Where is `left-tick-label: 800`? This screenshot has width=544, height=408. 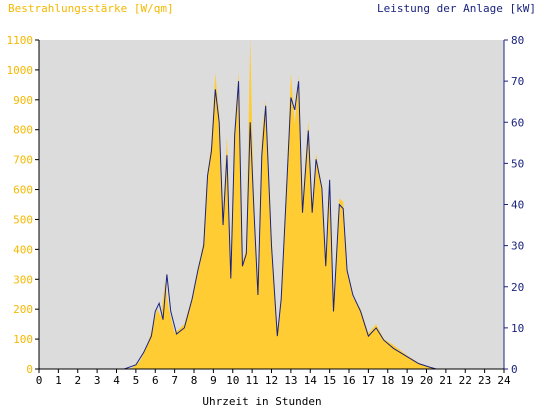
left-tick-label: 800 is located at coordinates (23, 130).